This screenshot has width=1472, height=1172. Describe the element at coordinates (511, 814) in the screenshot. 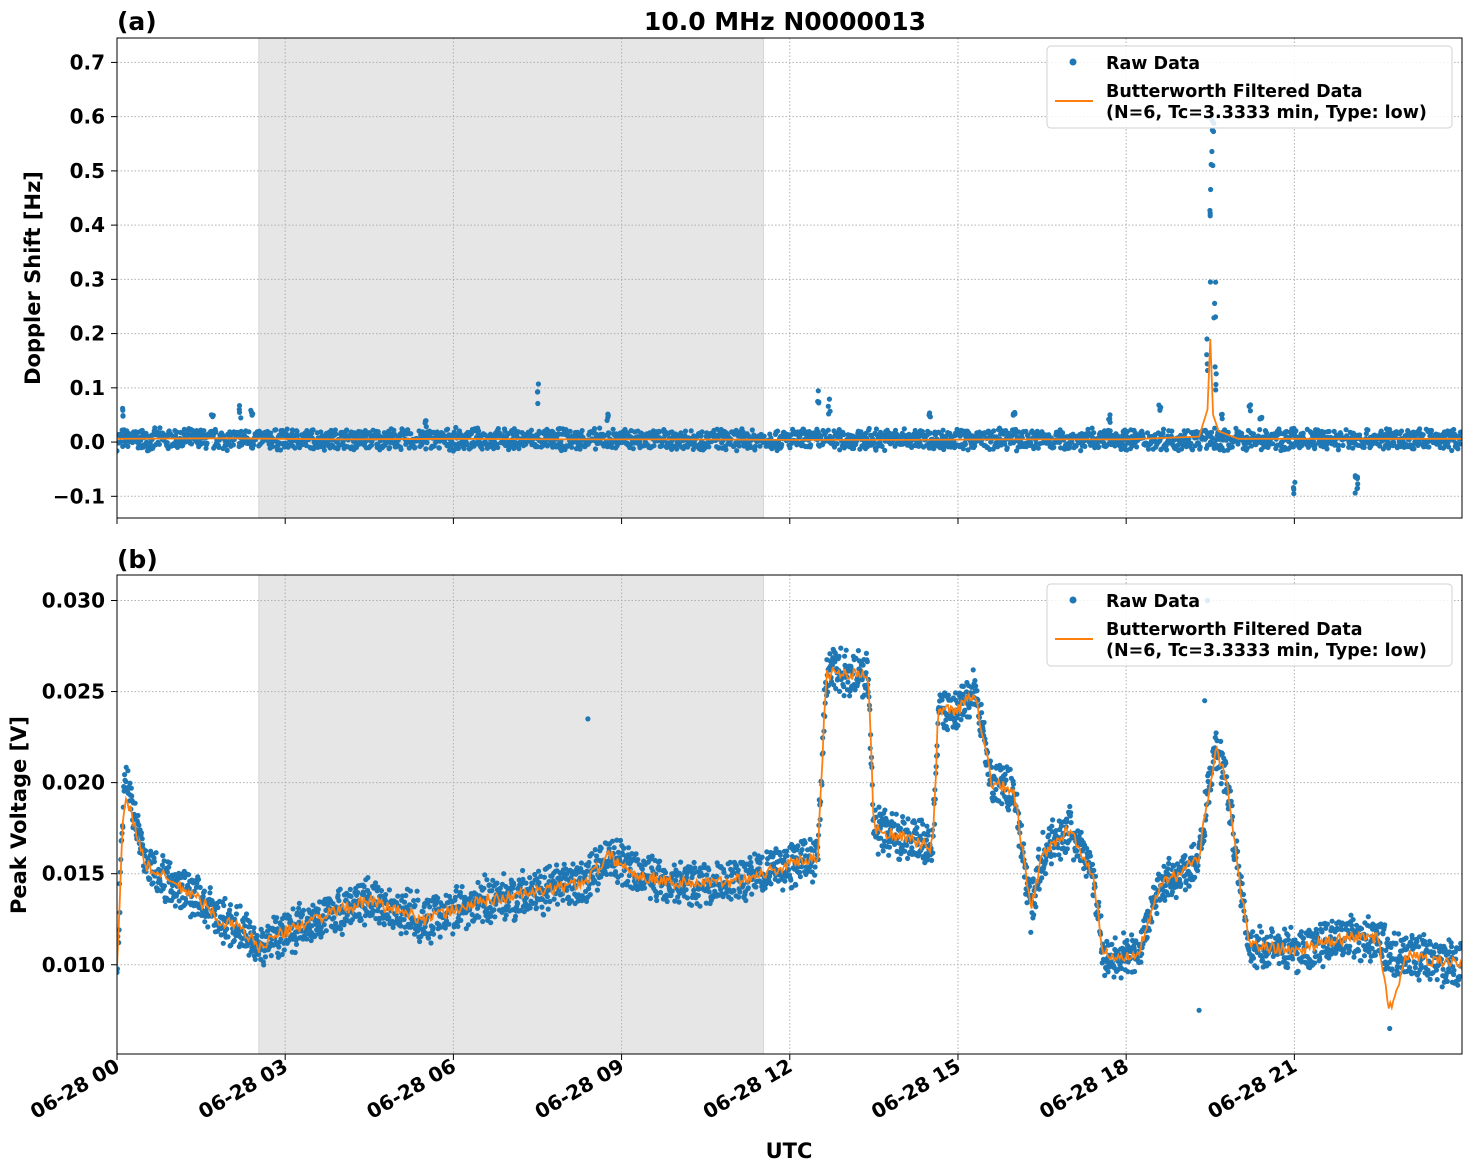

I see `shaded-interval` at that location.